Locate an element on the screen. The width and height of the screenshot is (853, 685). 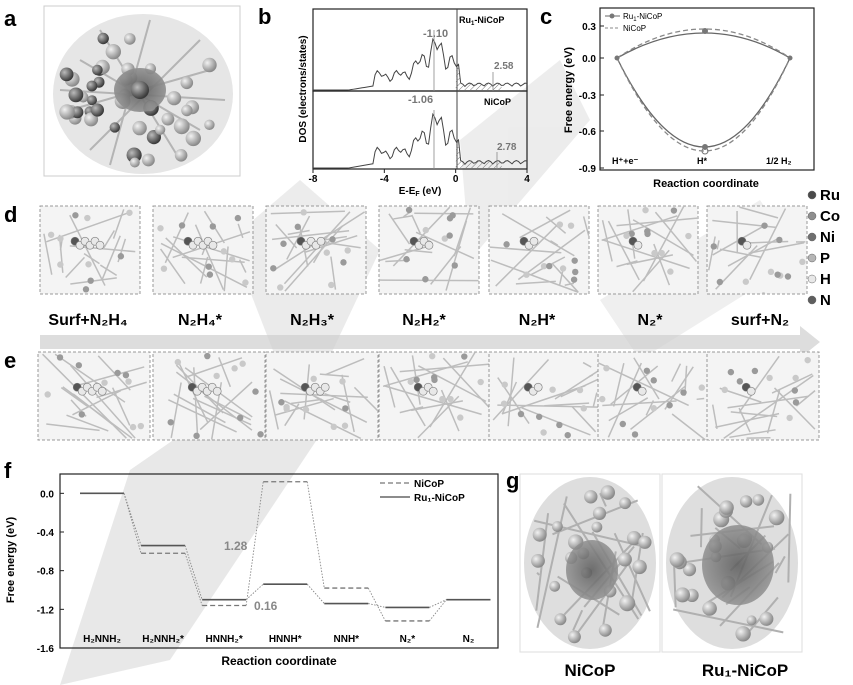
f-ylabel: Free energy (eV) is located at coordinates (11, 560).